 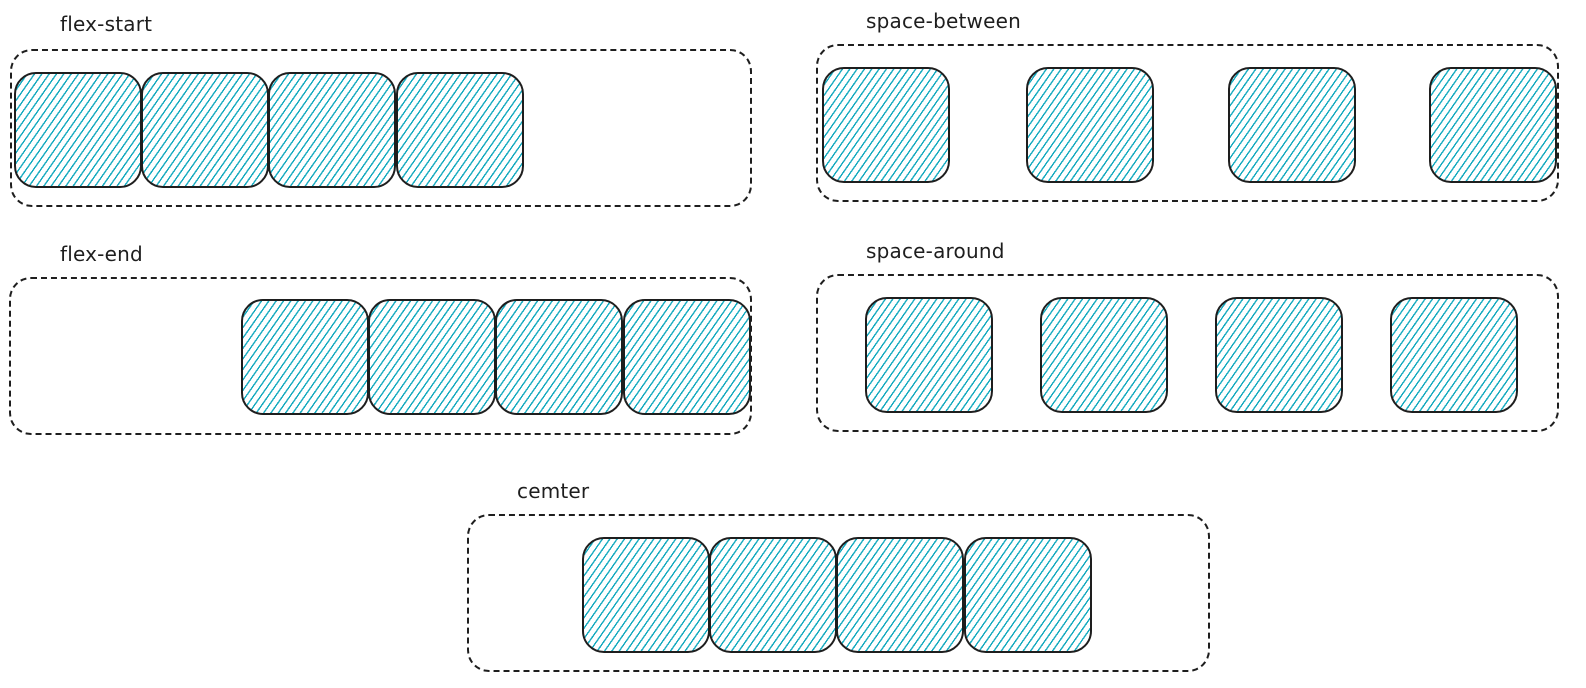 I want to click on panel-label-flex-end: flex-end, so click(x=101, y=254).